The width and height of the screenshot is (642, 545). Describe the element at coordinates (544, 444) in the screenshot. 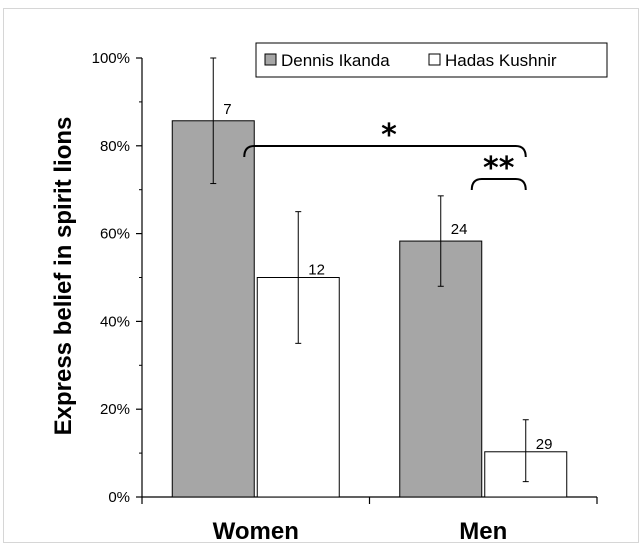

I see `n-label-men-hadas-kushnir: 29` at that location.